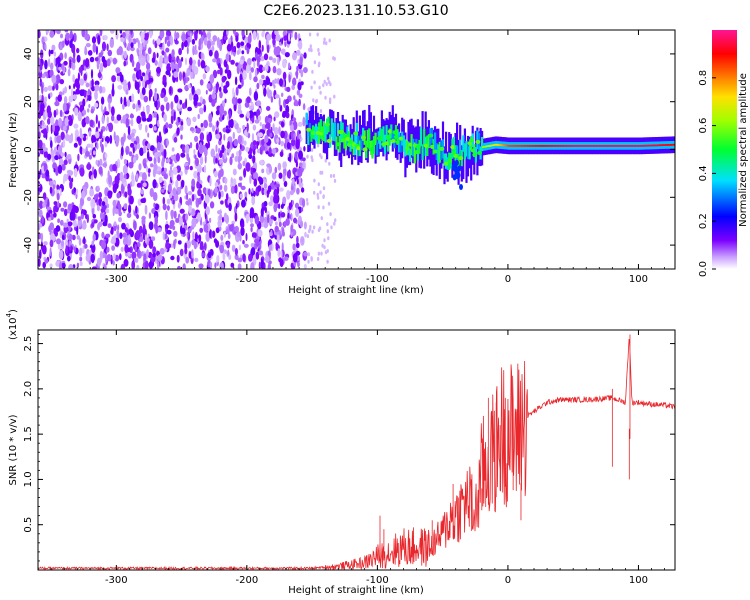  I want to click on y-tick-label: 0.5, so click(28, 525).